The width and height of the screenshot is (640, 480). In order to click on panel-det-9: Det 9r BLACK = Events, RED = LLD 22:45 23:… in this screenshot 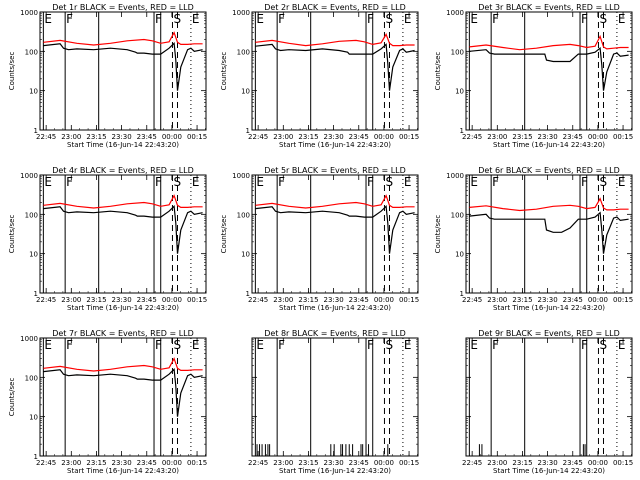, I will do `click(547, 402)`.